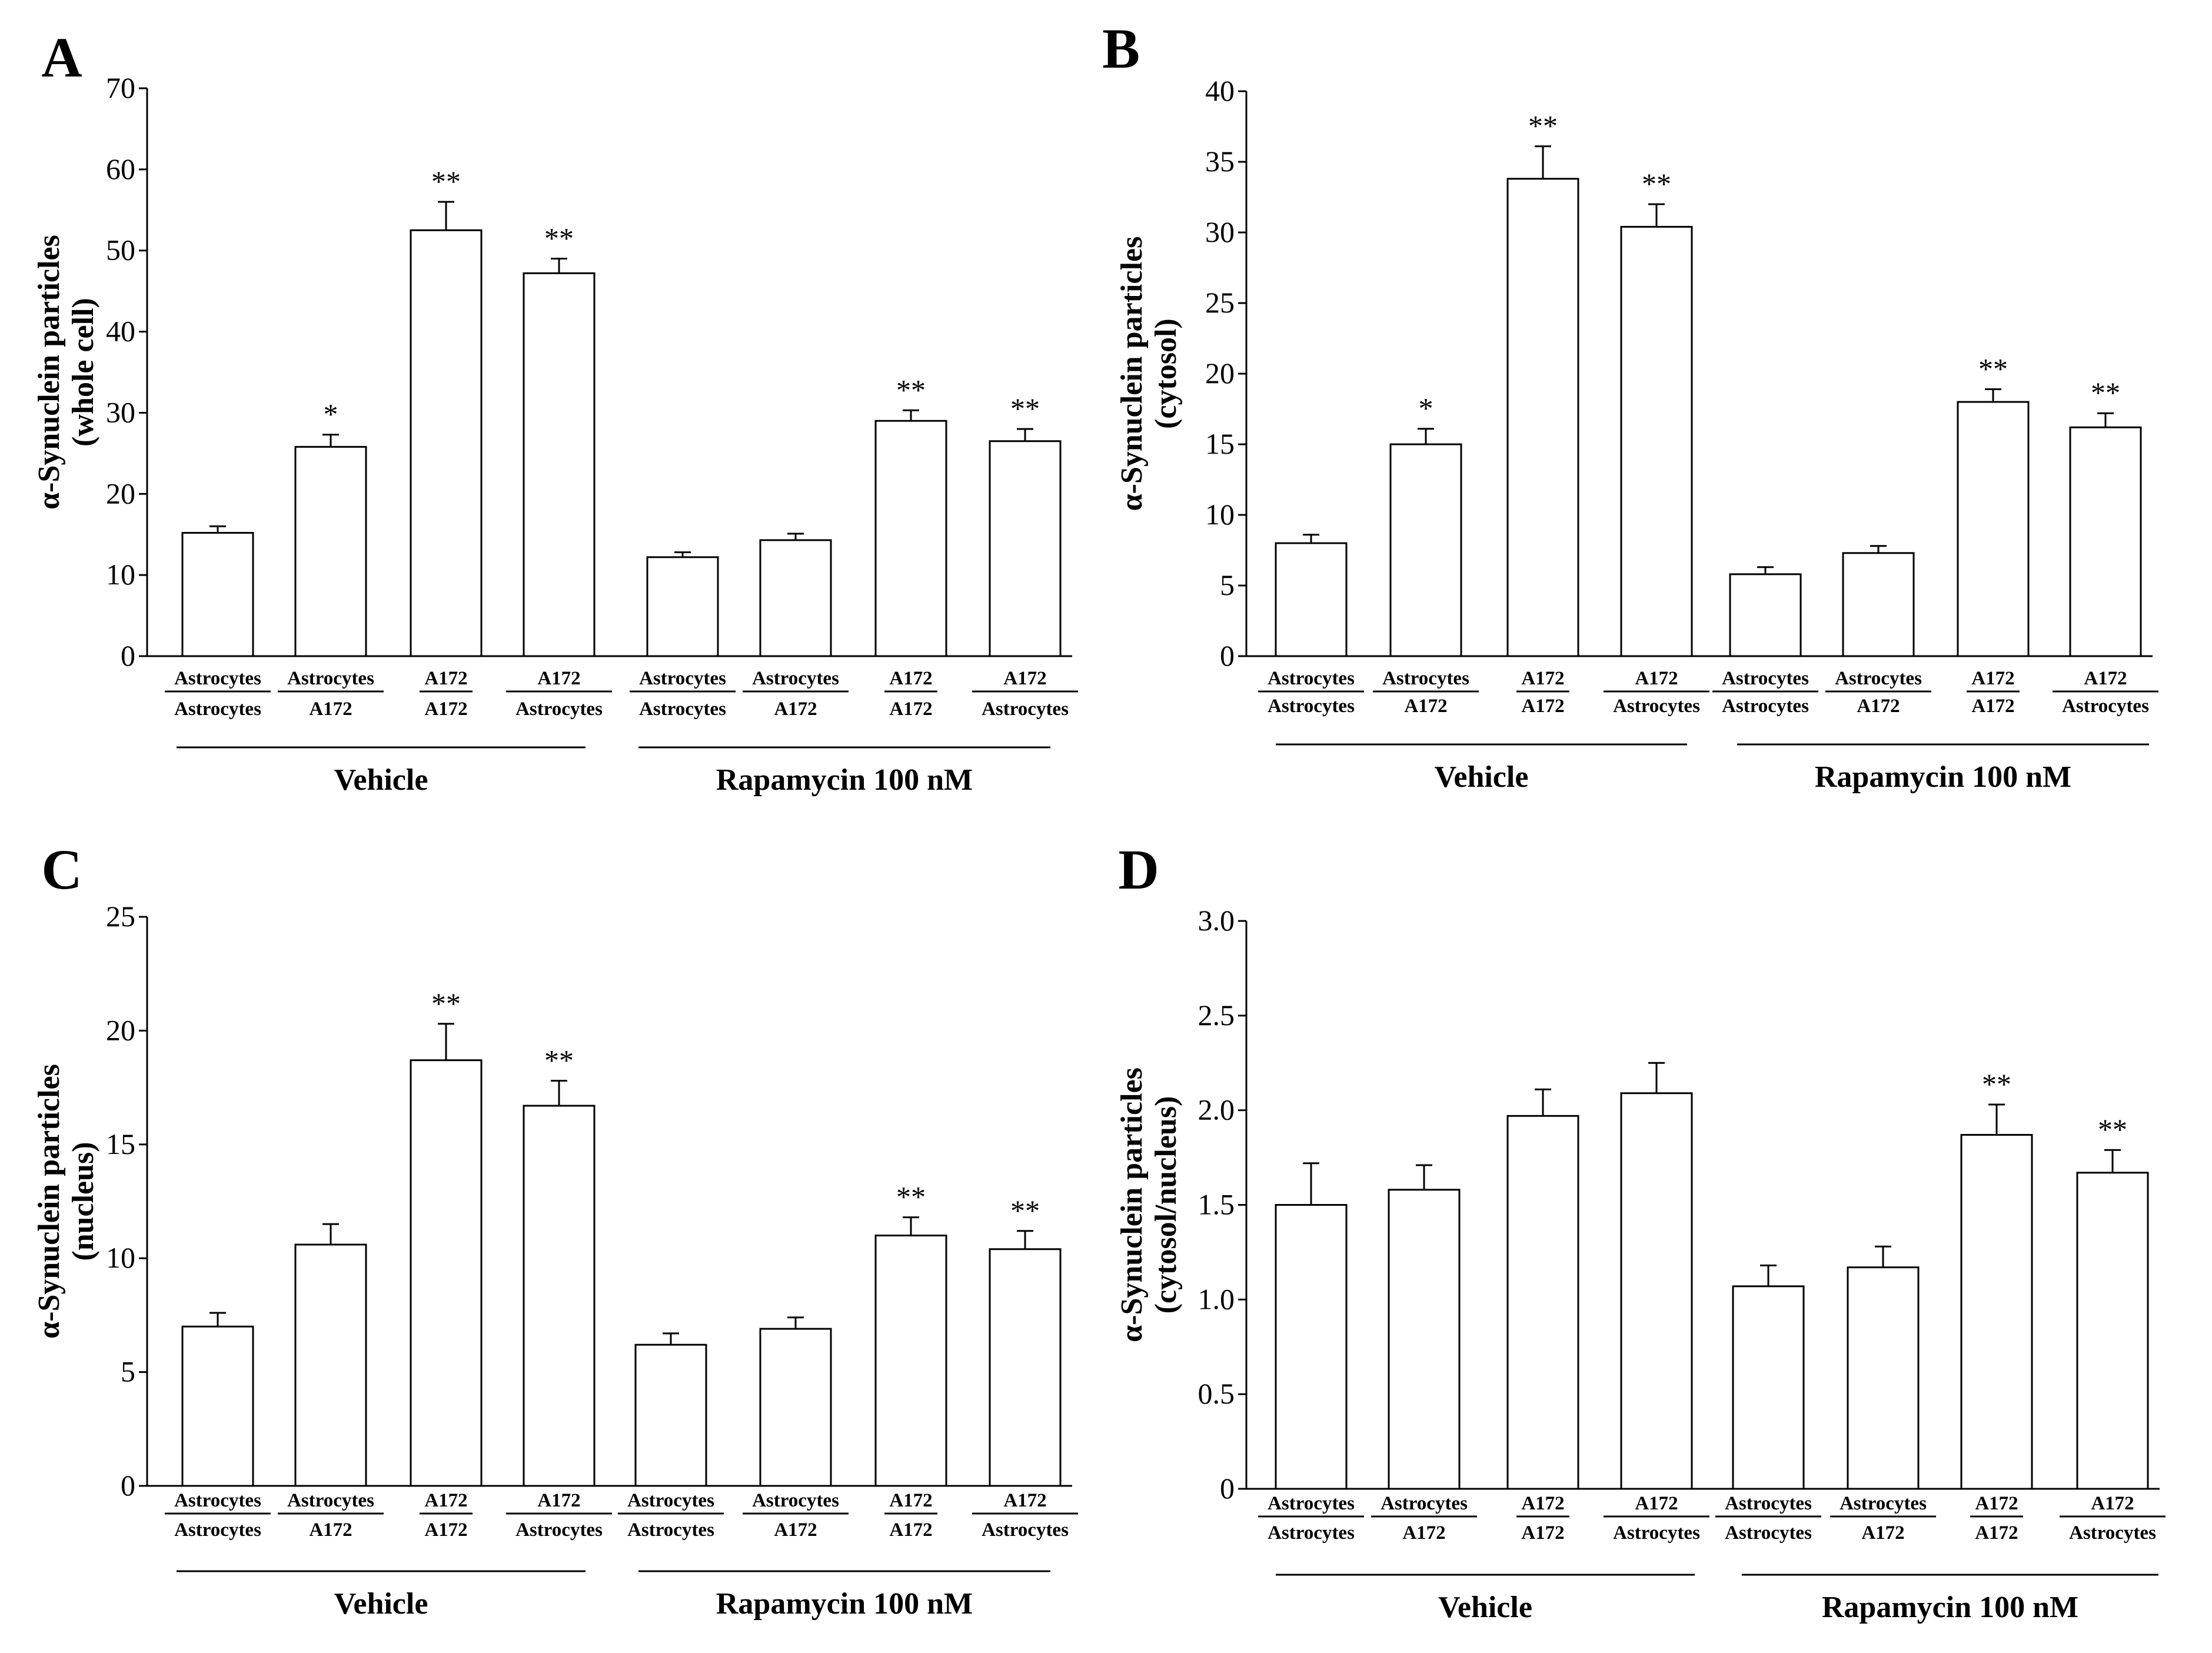 This screenshot has height=1653, width=2212. I want to click on y-tick-label: 60, so click(120, 169).